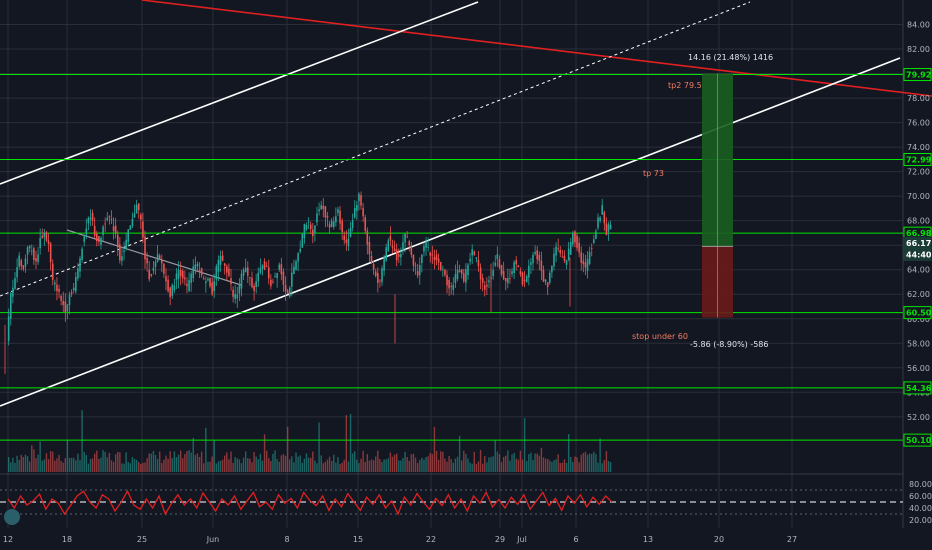 The height and width of the screenshot is (550, 932). What do you see at coordinates (918, 75) in the screenshot?
I see `price-label: 79.92` at bounding box center [918, 75].